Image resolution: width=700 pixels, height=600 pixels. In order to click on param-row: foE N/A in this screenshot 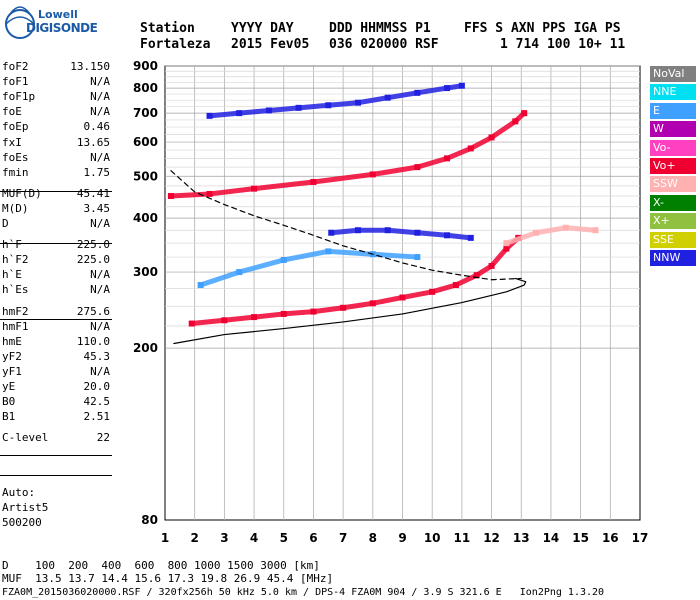, I will do `click(56, 111)`.